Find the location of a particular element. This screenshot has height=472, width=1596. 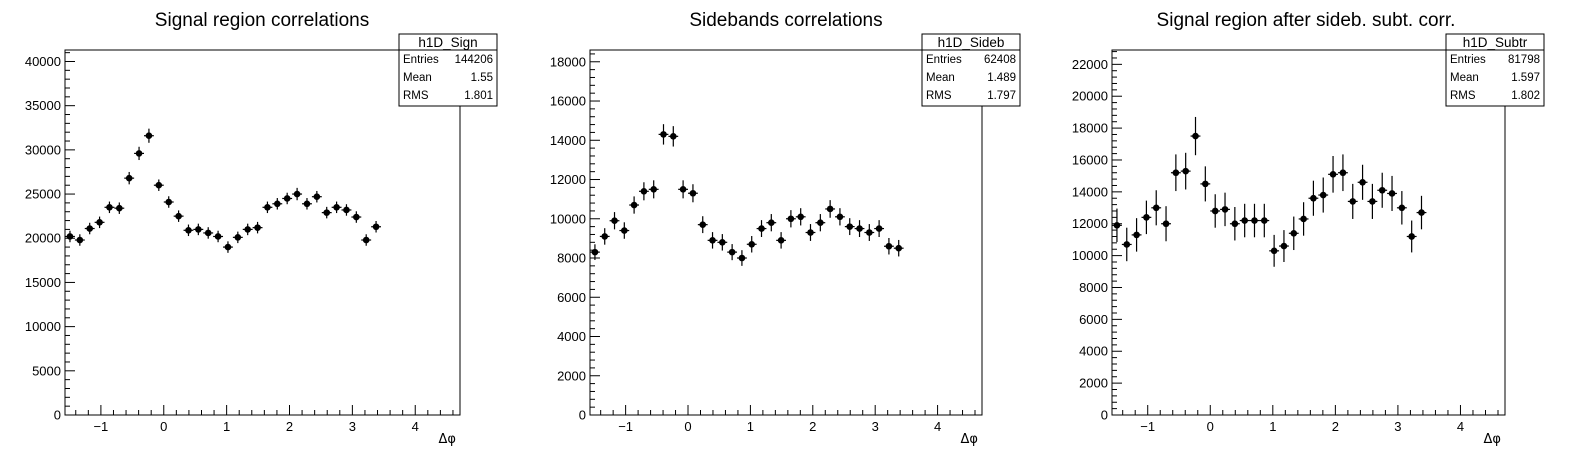

stats-box-name: h1D_Subtr is located at coordinates (1495, 42).